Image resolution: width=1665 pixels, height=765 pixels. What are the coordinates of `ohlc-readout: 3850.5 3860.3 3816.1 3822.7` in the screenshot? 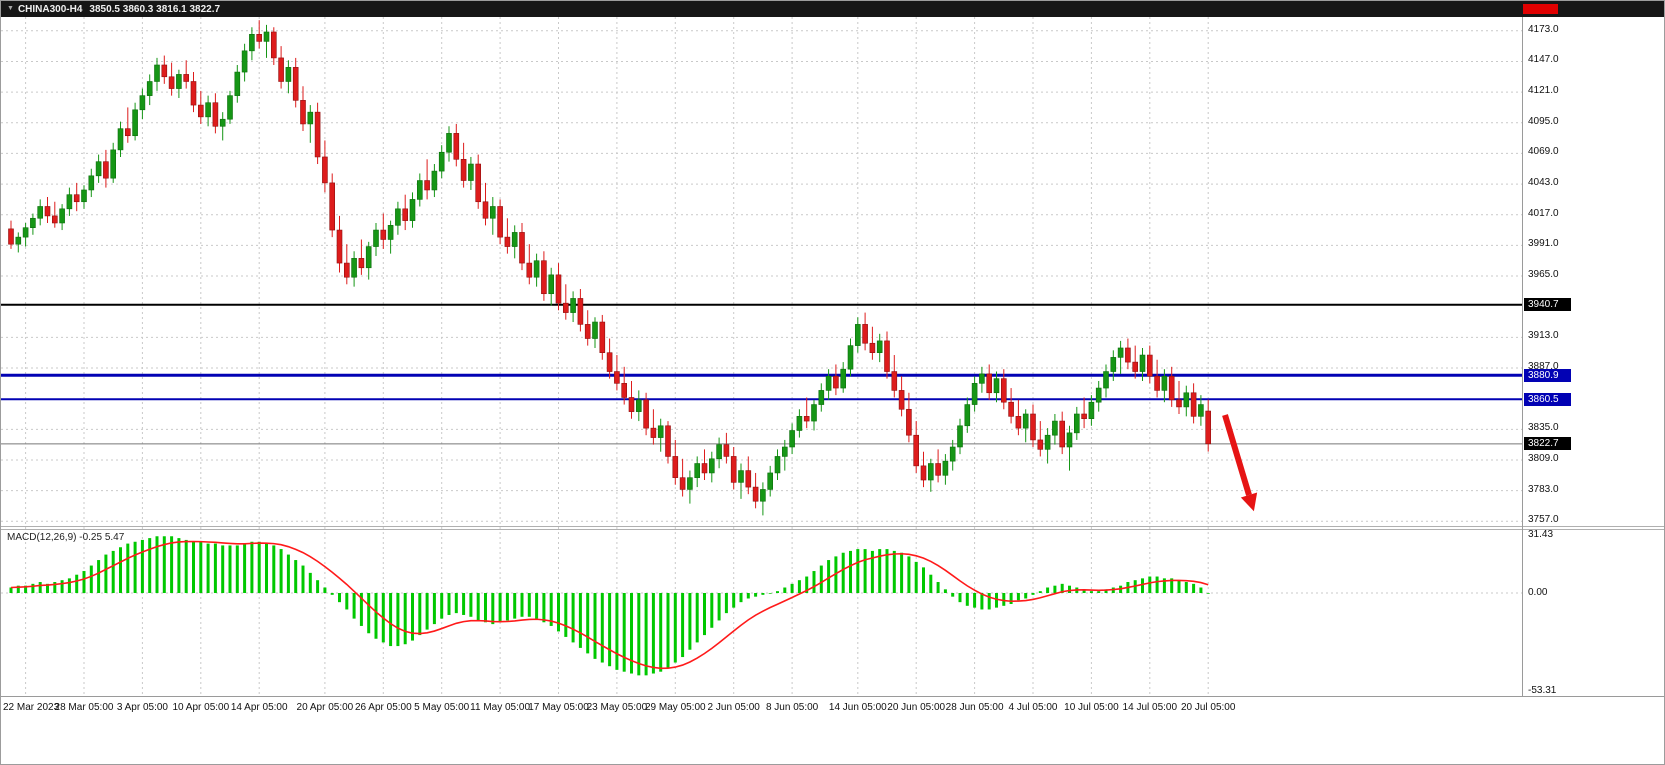 It's located at (155, 9).